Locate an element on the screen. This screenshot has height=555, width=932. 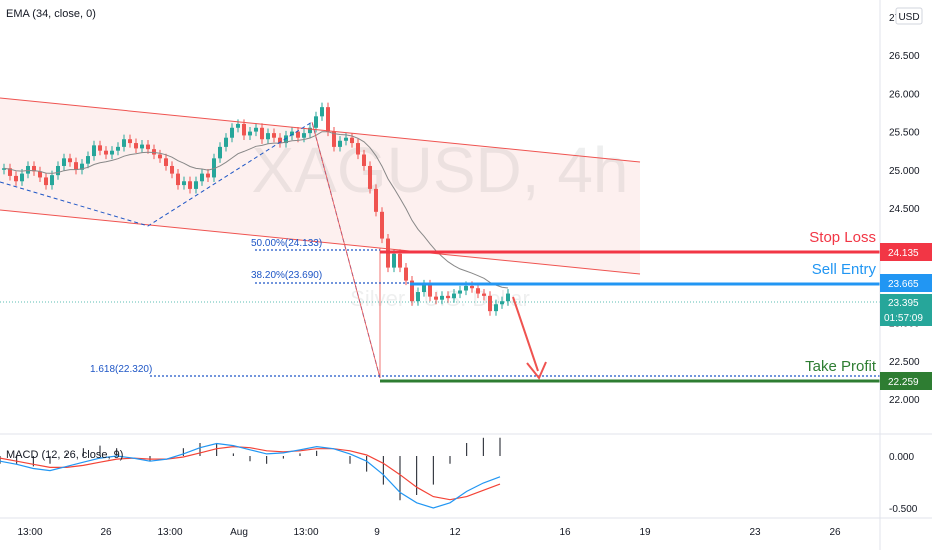
macd-axis: 0.000 -0.500 is located at coordinates (903, 483).